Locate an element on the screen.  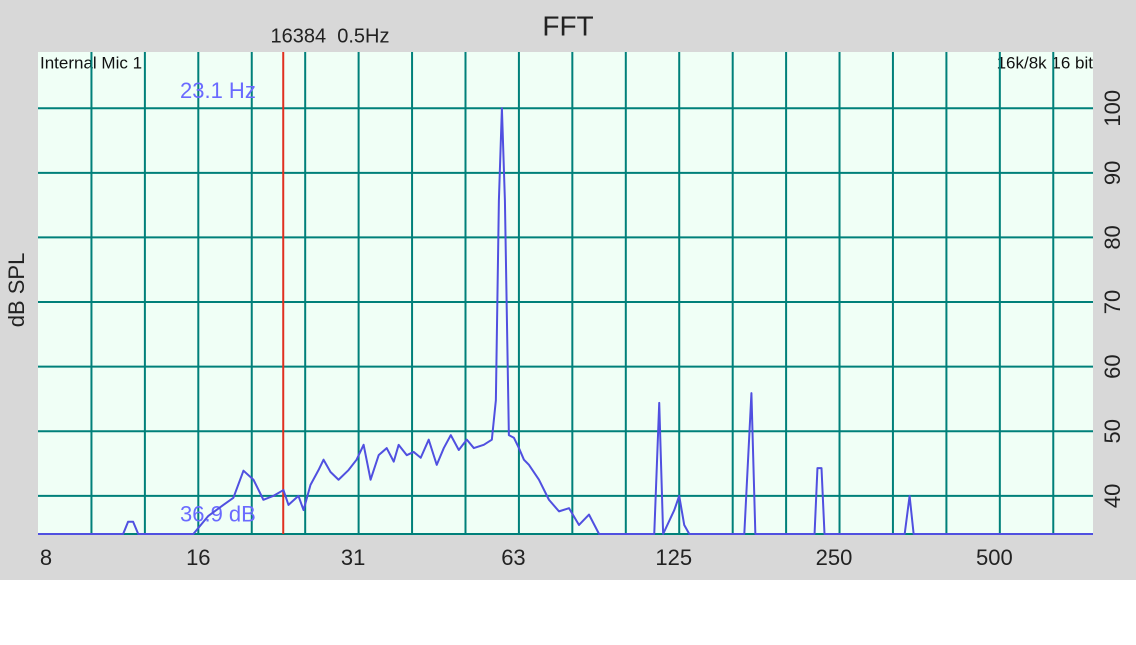
subtitle: 16384 0.5Hz is located at coordinates (330, 36).